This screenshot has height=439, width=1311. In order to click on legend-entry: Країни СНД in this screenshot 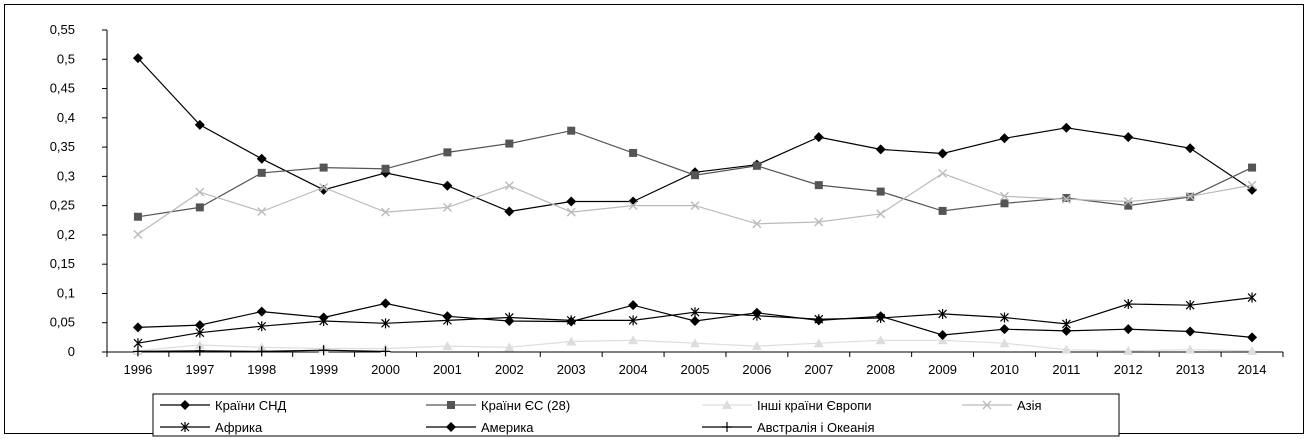, I will do `click(223, 405)`.